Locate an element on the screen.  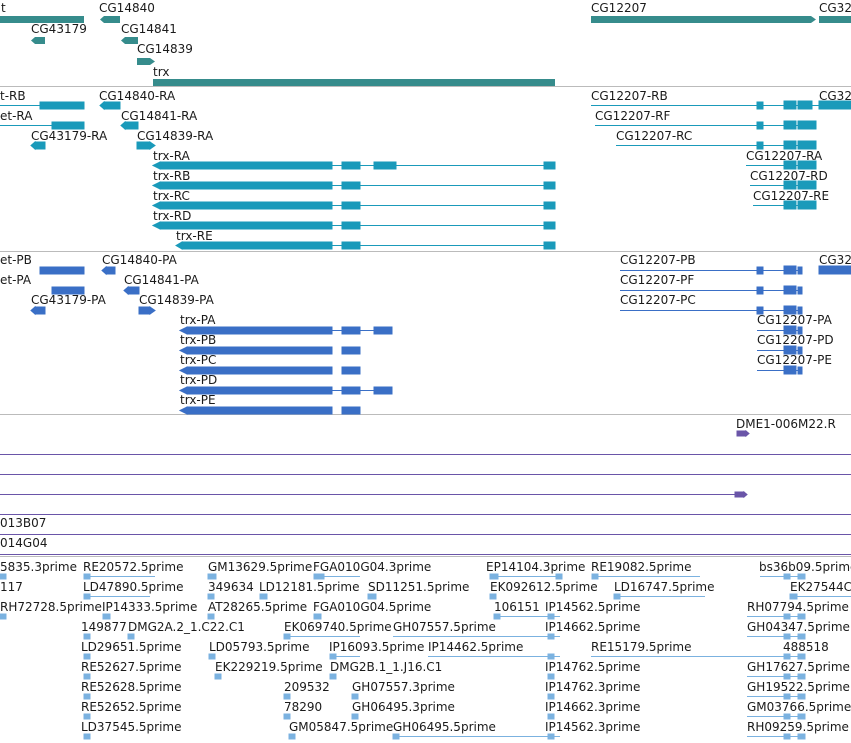
est-label: RE19082.5prime is located at coordinates (641, 567).